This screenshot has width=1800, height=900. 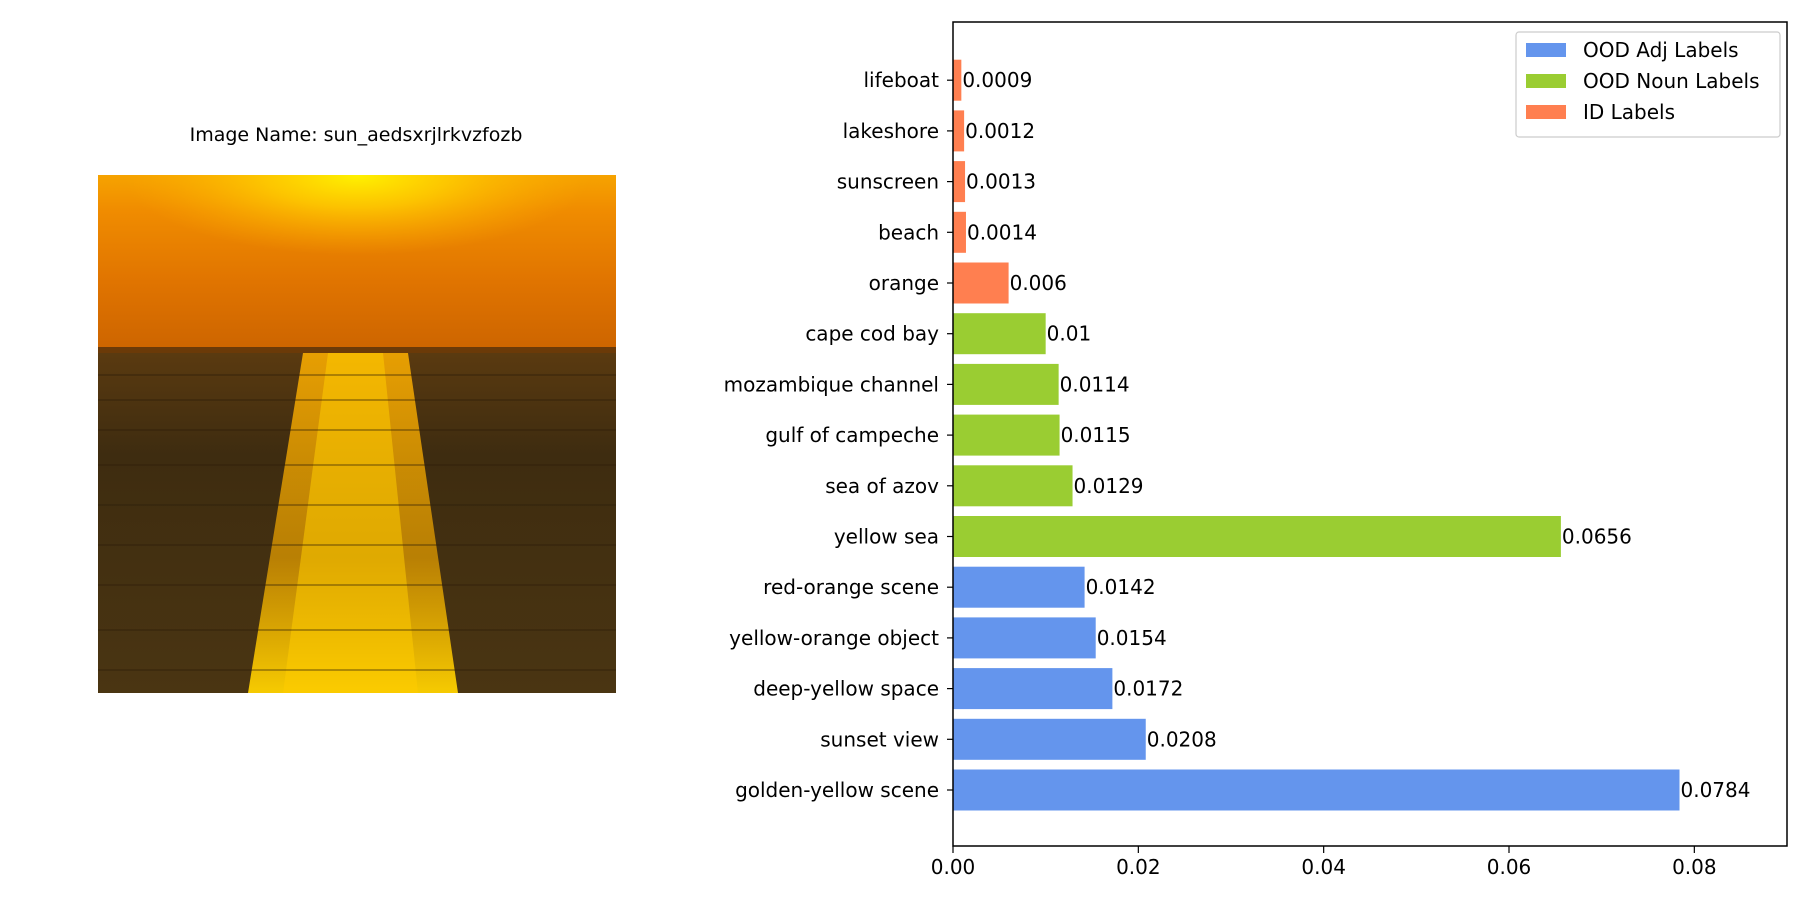 What do you see at coordinates (1121, 587) in the screenshot?
I see `value-label: 0.0142` at bounding box center [1121, 587].